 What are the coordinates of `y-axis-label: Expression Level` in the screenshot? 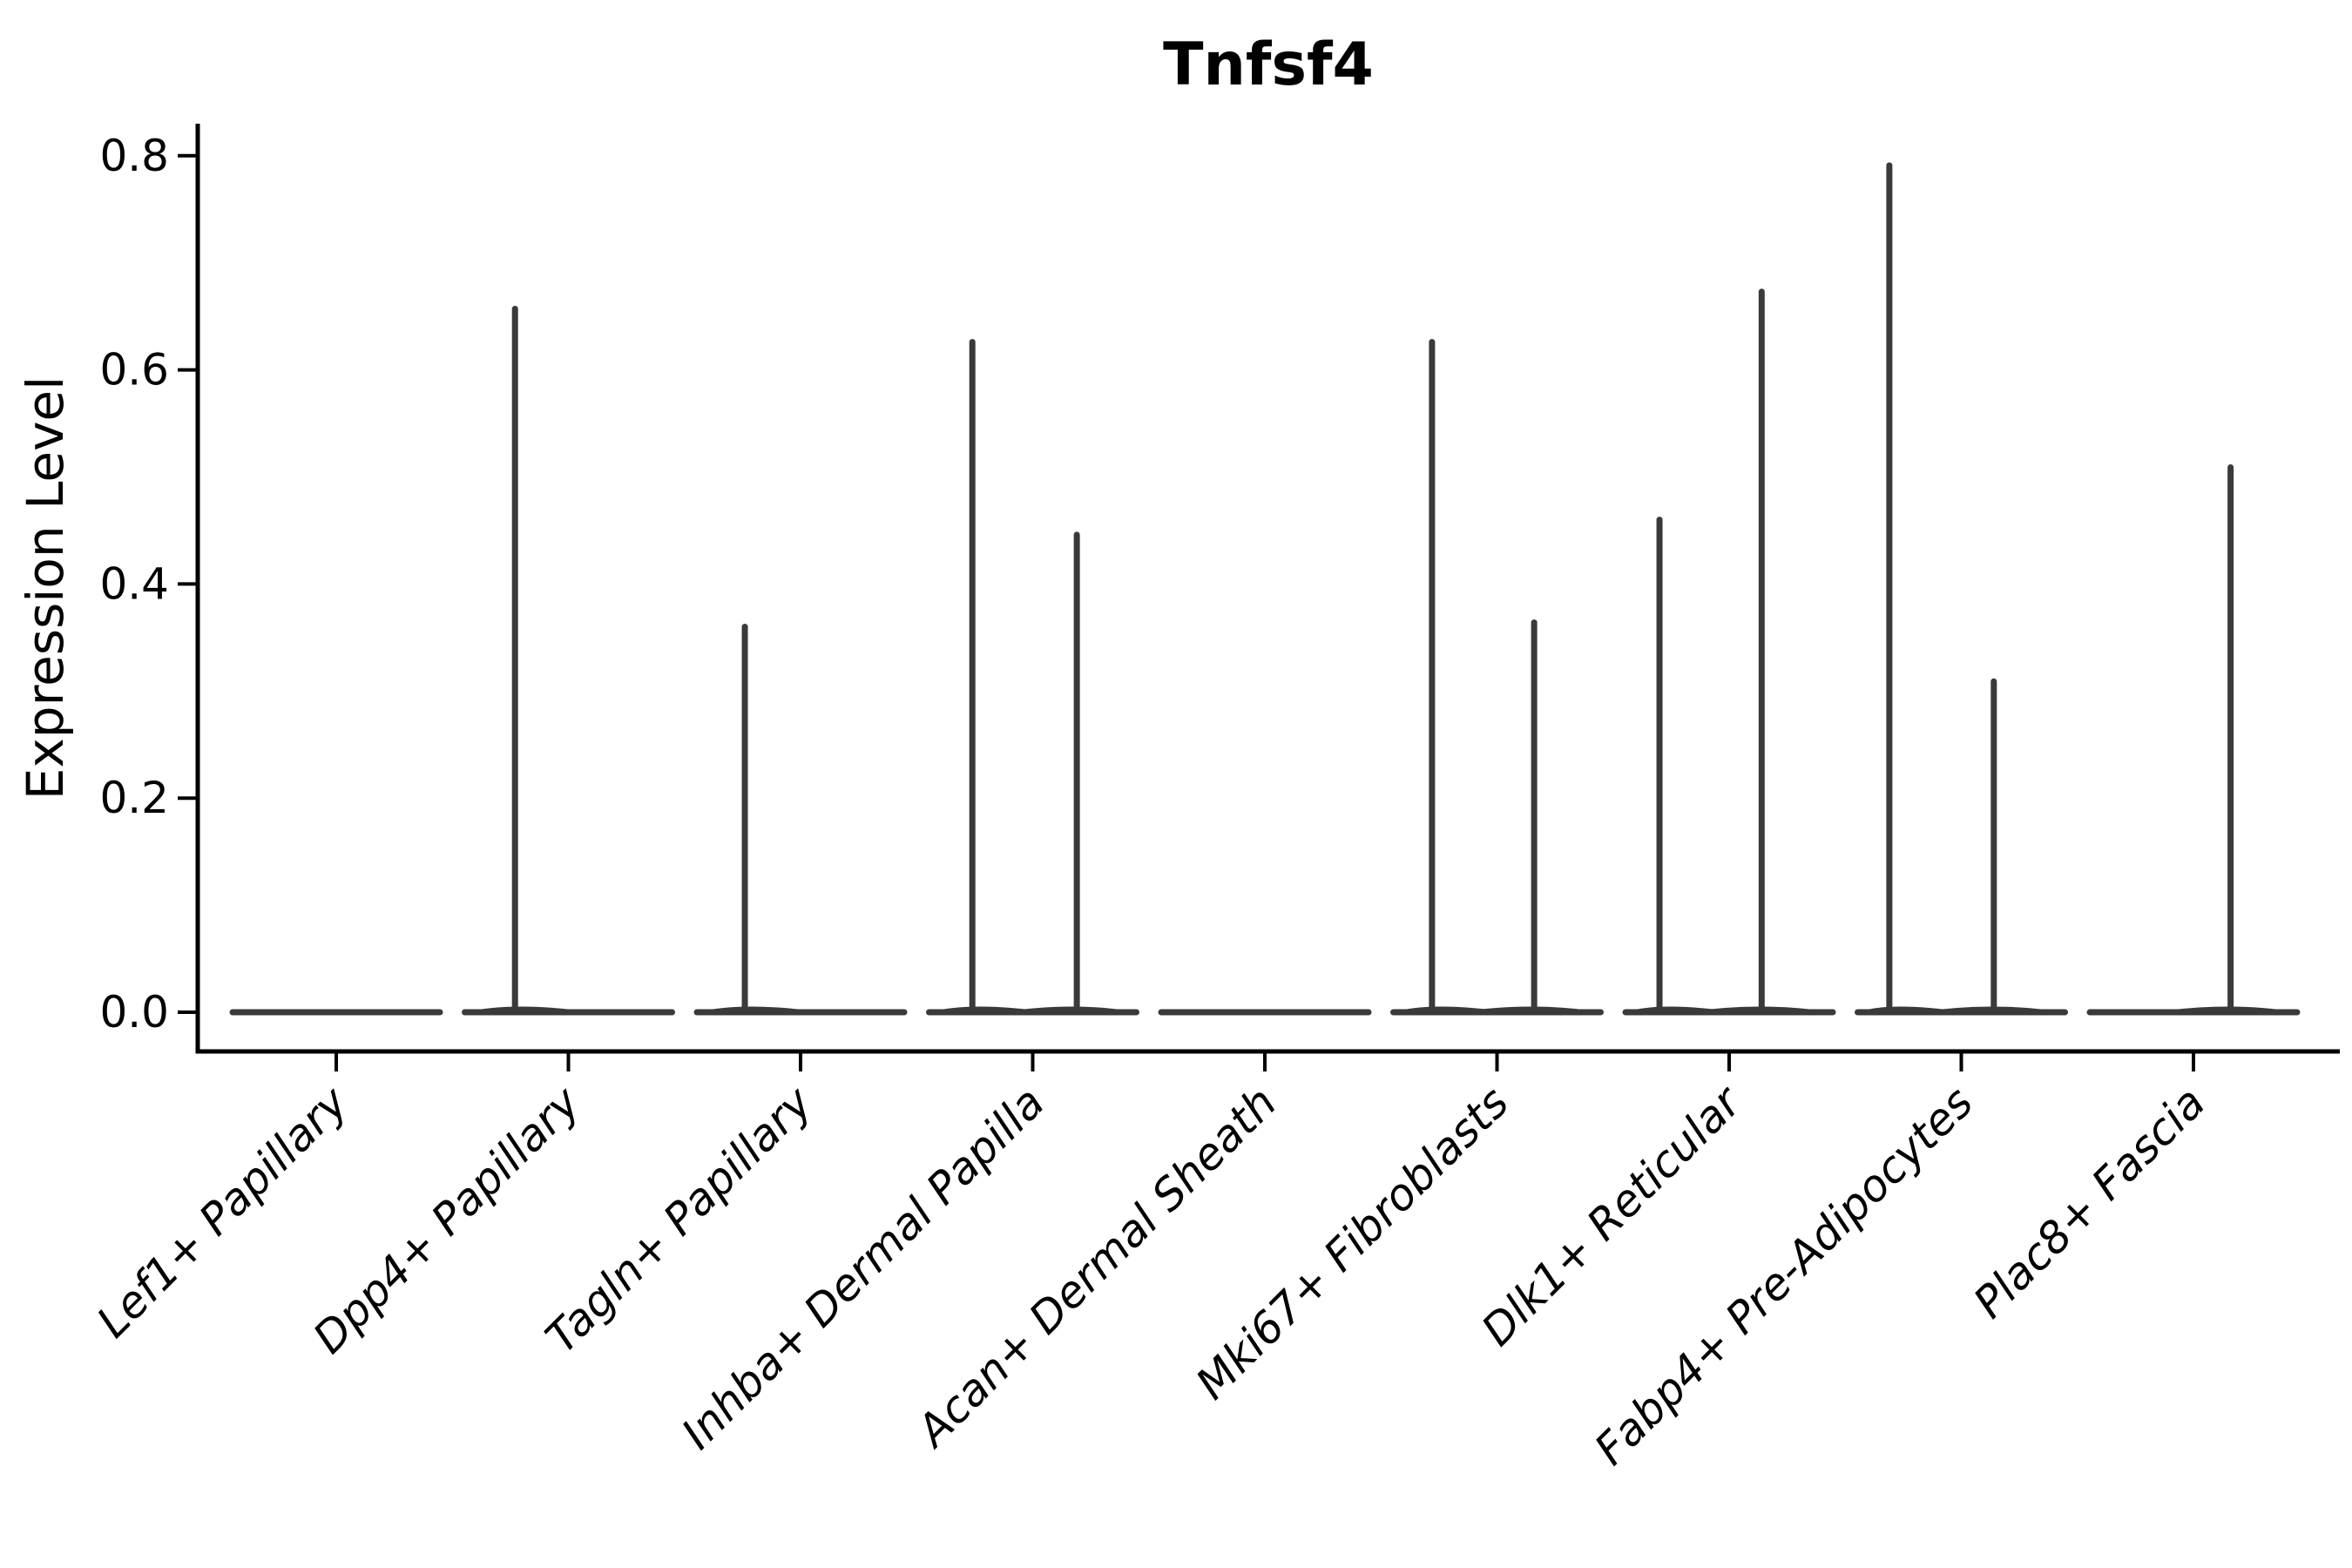 It's located at (45, 588).